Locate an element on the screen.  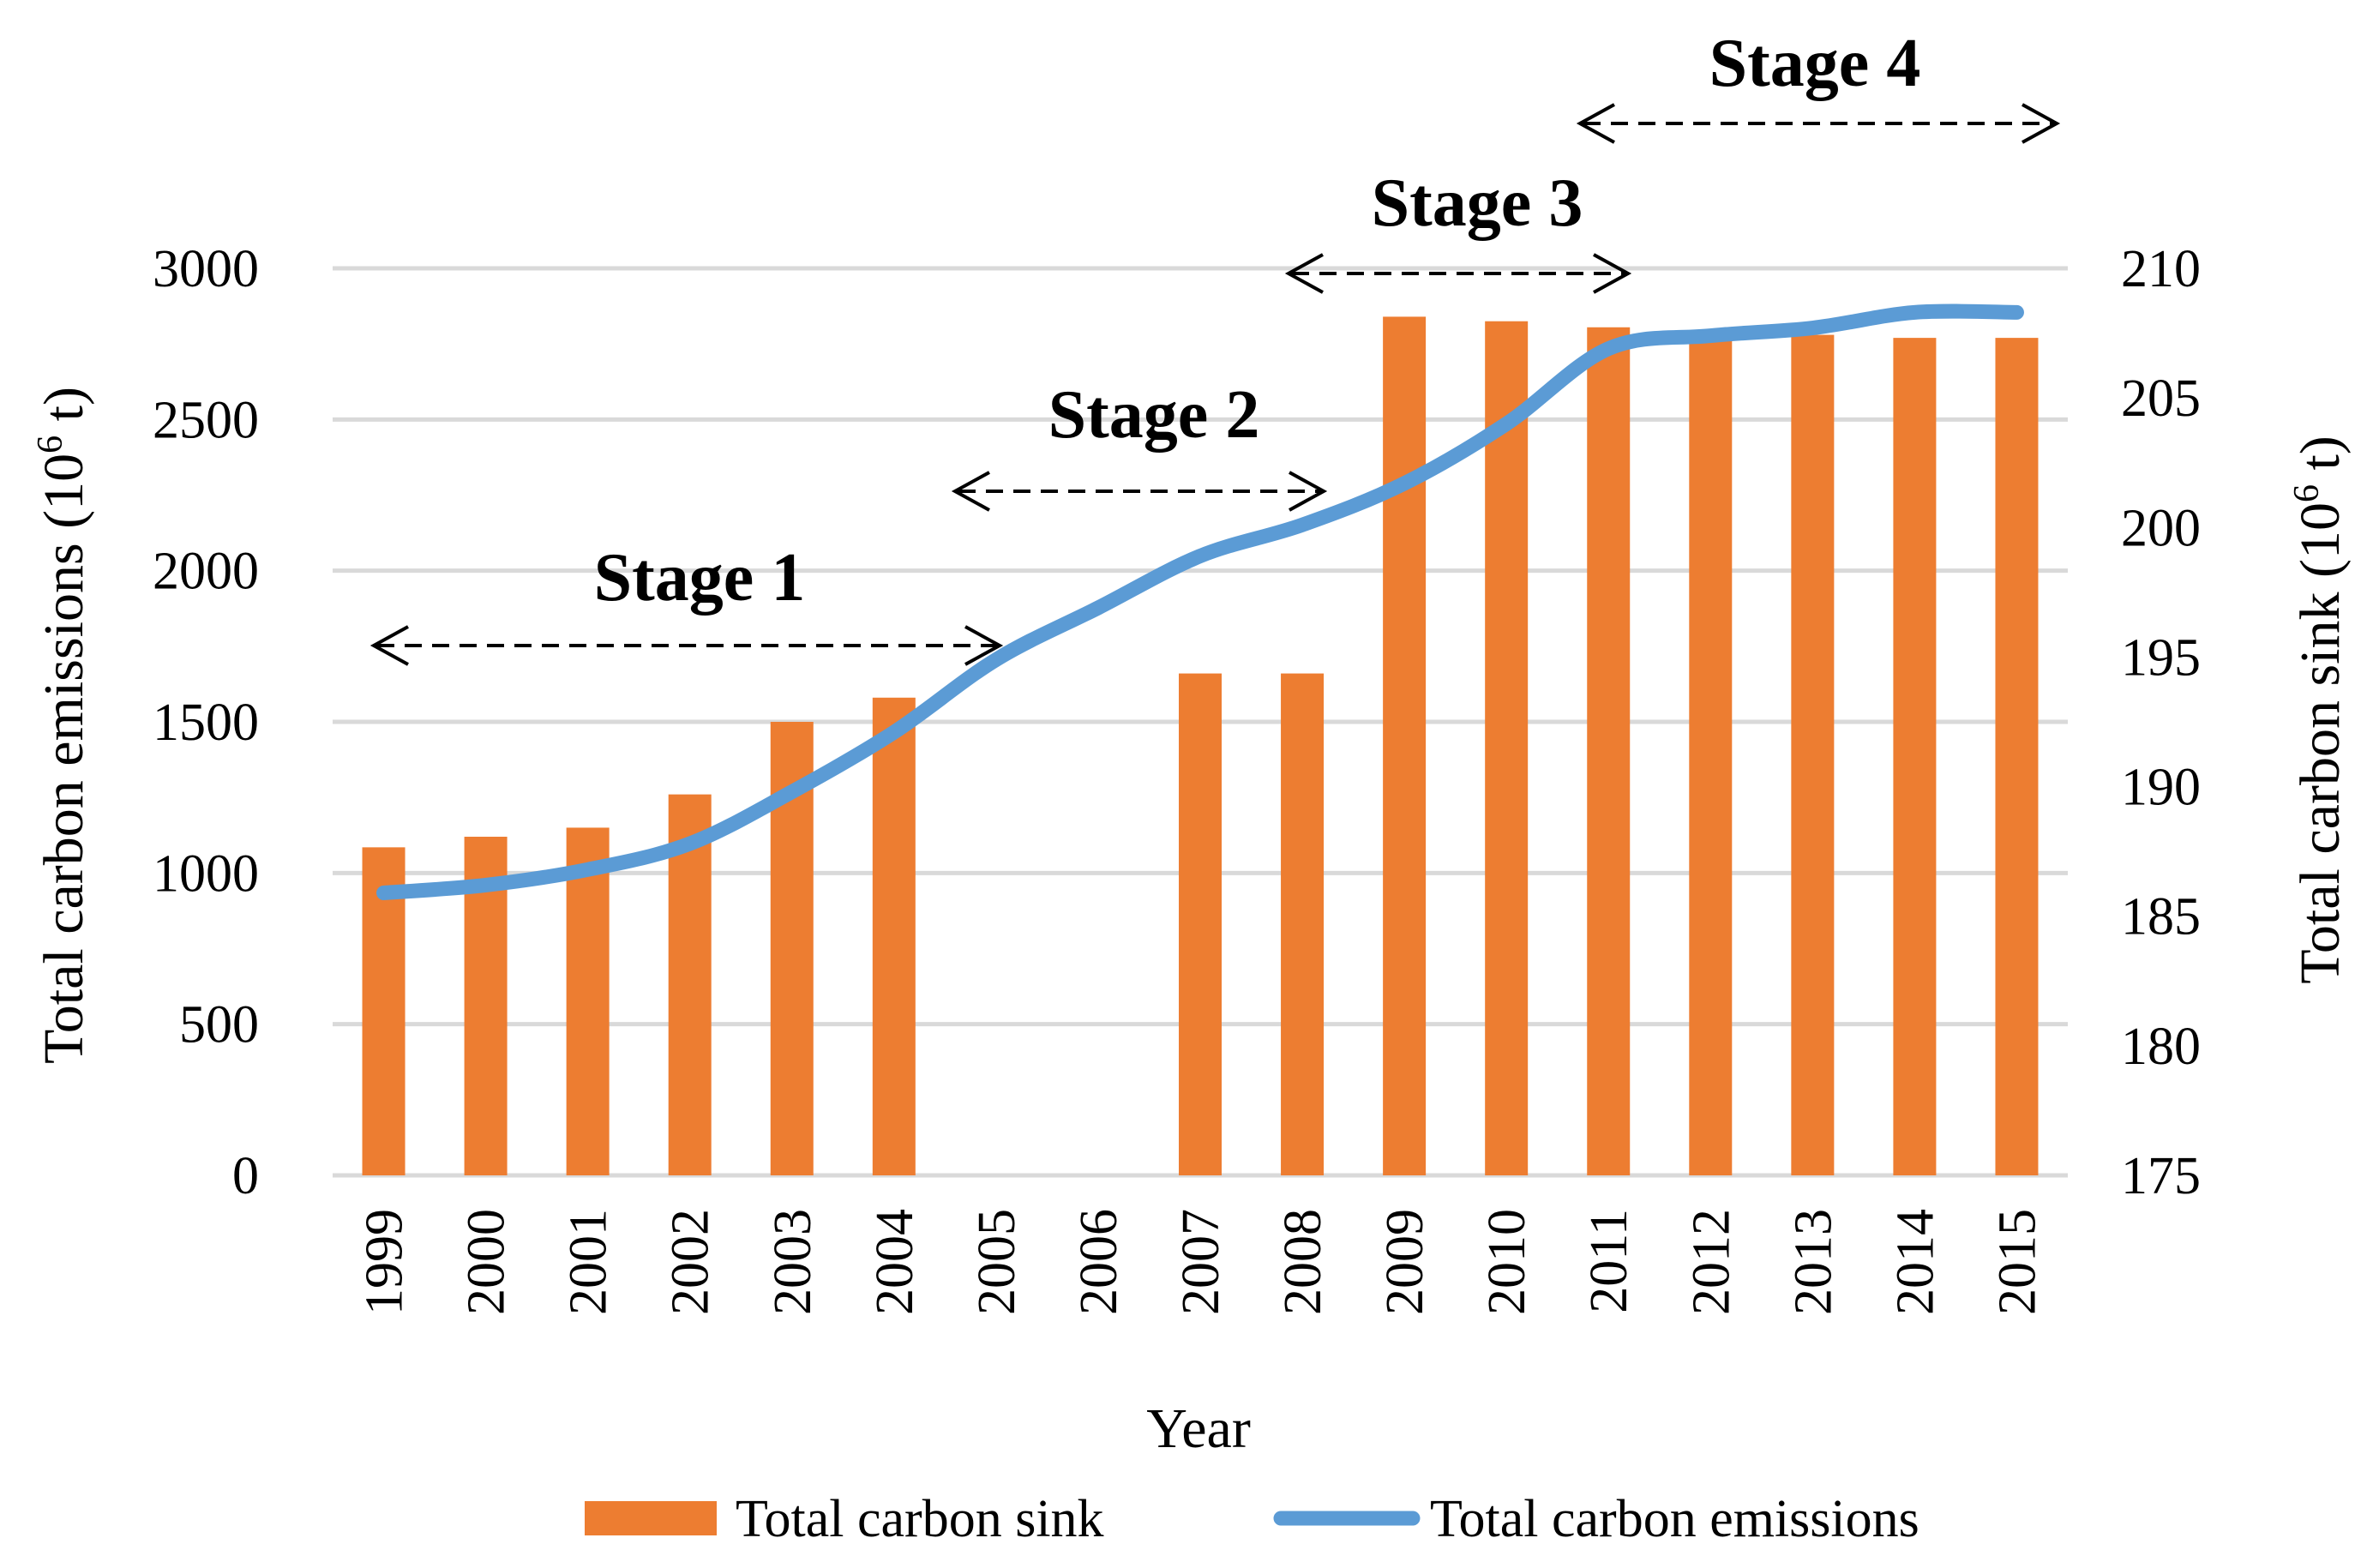
x-tick-label: 2000 is located at coordinates (487, 1262).